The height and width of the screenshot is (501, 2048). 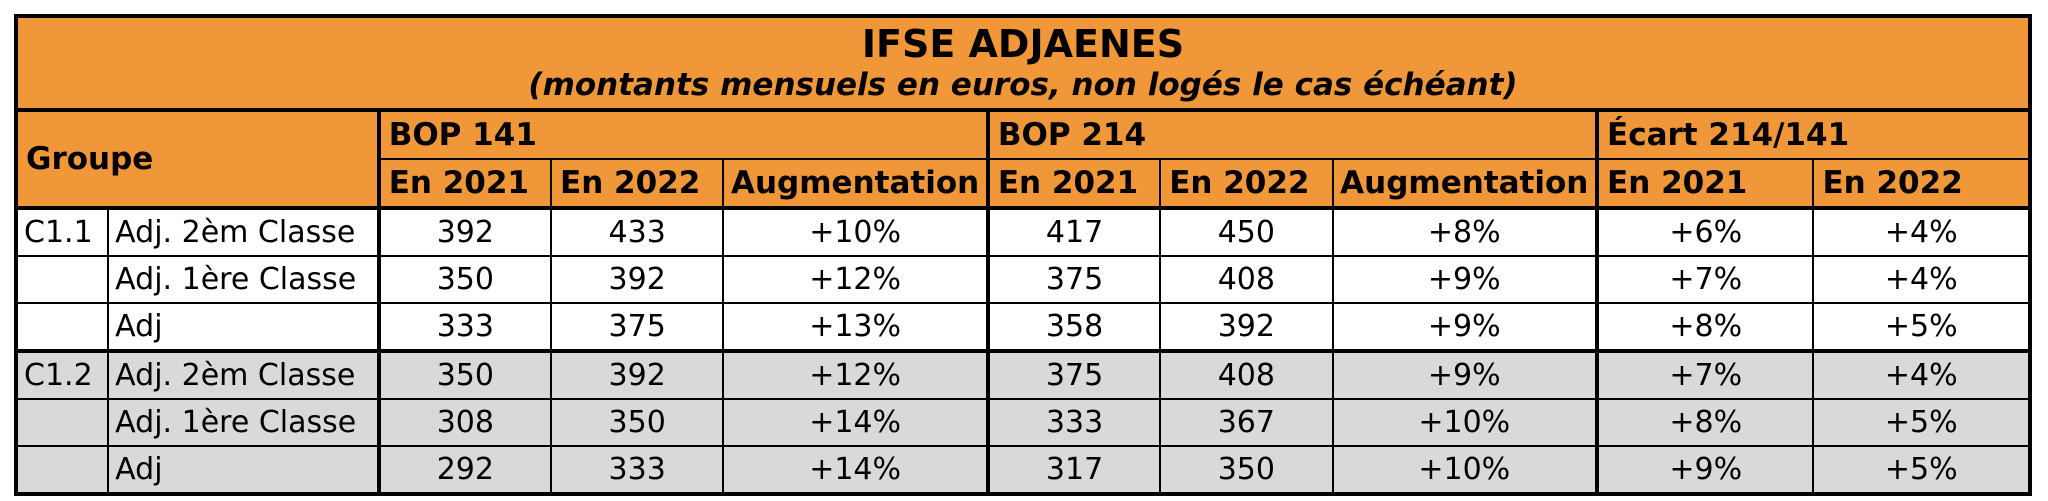 I want to click on header-bop141: BOP 141, so click(x=682, y=134).